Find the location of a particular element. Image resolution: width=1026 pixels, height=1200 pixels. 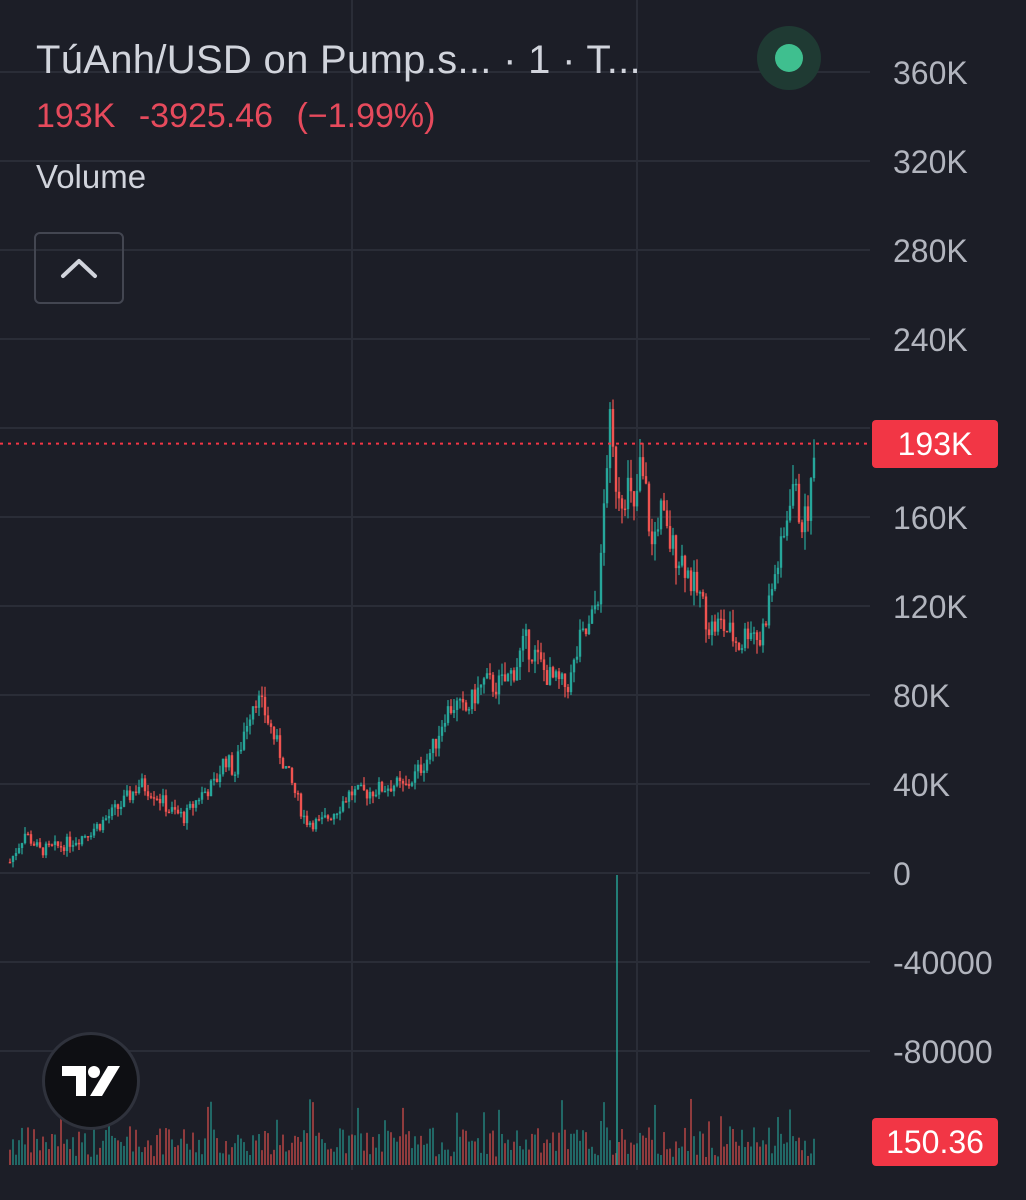

market-status-indicator is located at coordinates (789, 58).